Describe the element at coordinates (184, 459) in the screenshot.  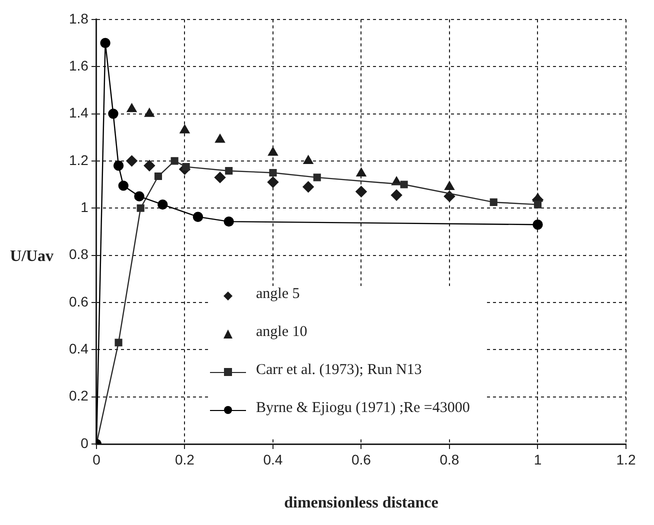
I see `x-tick-label: 0.2` at that location.